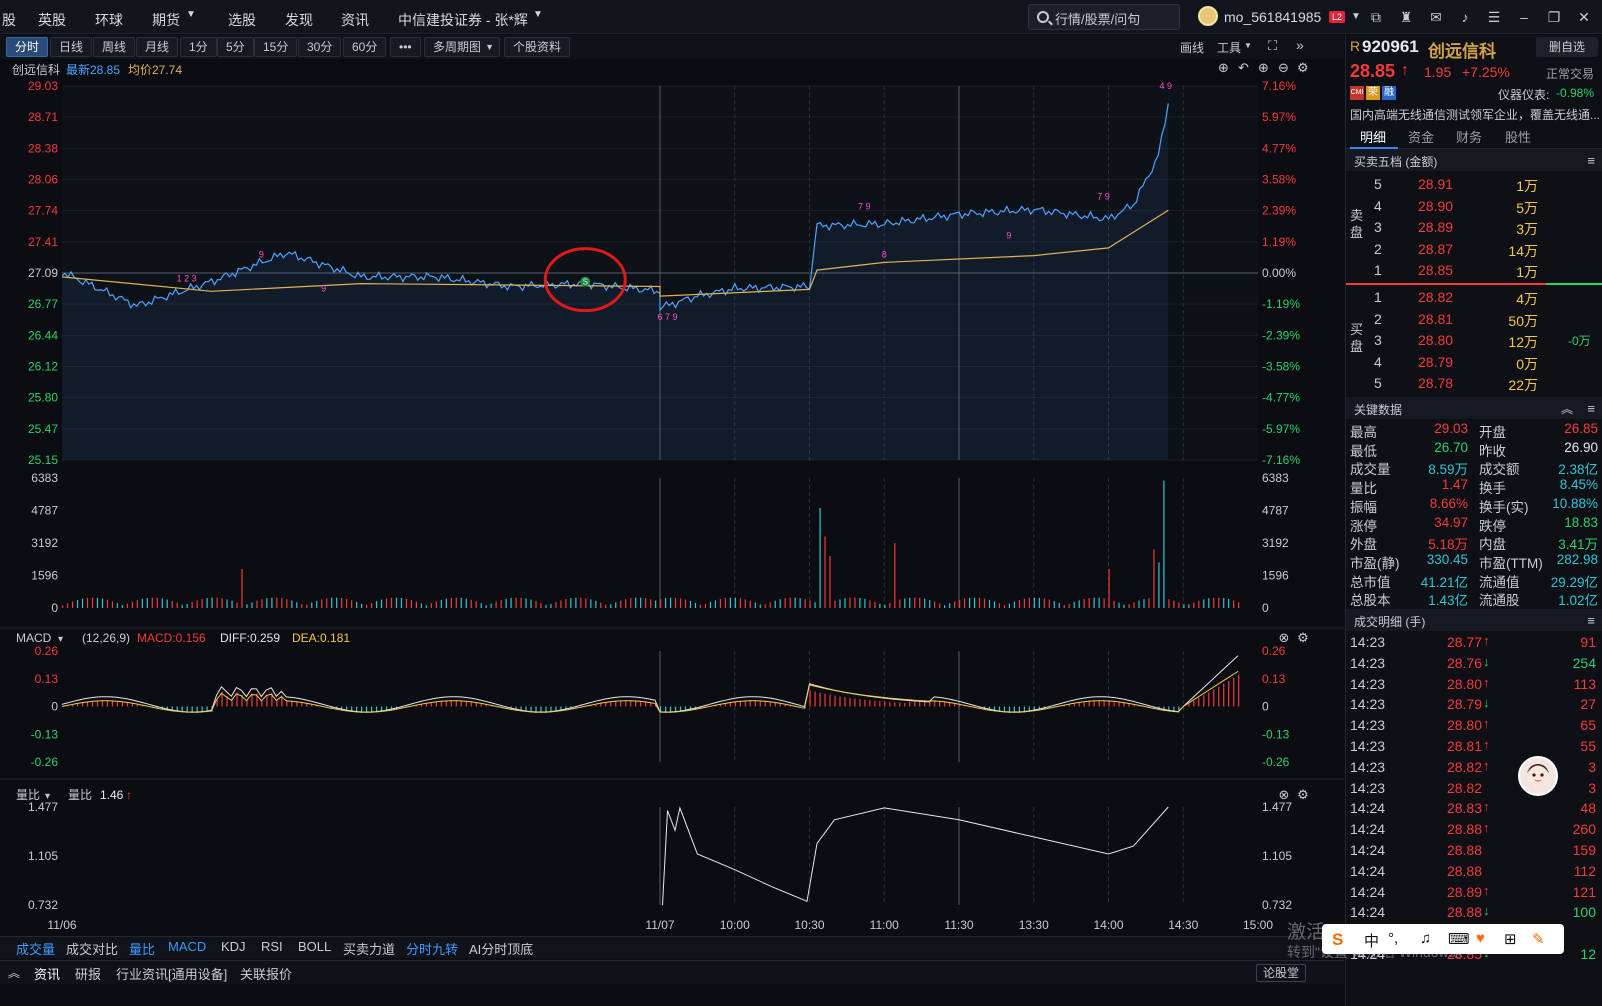 This screenshot has height=1006, width=1602. I want to click on trade-row: 14:23 28.82 3, so click(1474, 789).